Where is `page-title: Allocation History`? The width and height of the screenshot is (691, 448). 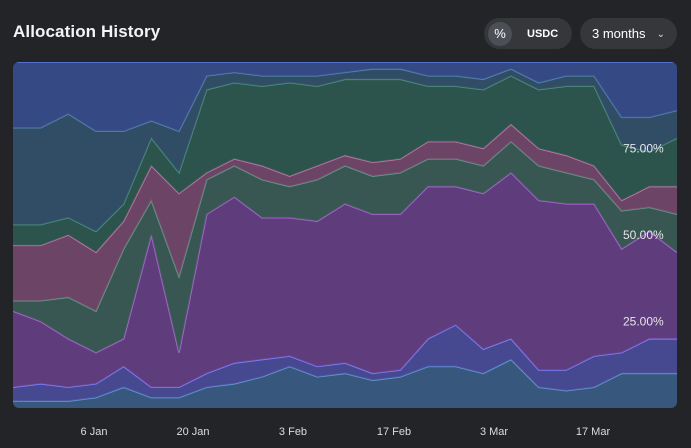
page-title: Allocation History is located at coordinates (87, 31).